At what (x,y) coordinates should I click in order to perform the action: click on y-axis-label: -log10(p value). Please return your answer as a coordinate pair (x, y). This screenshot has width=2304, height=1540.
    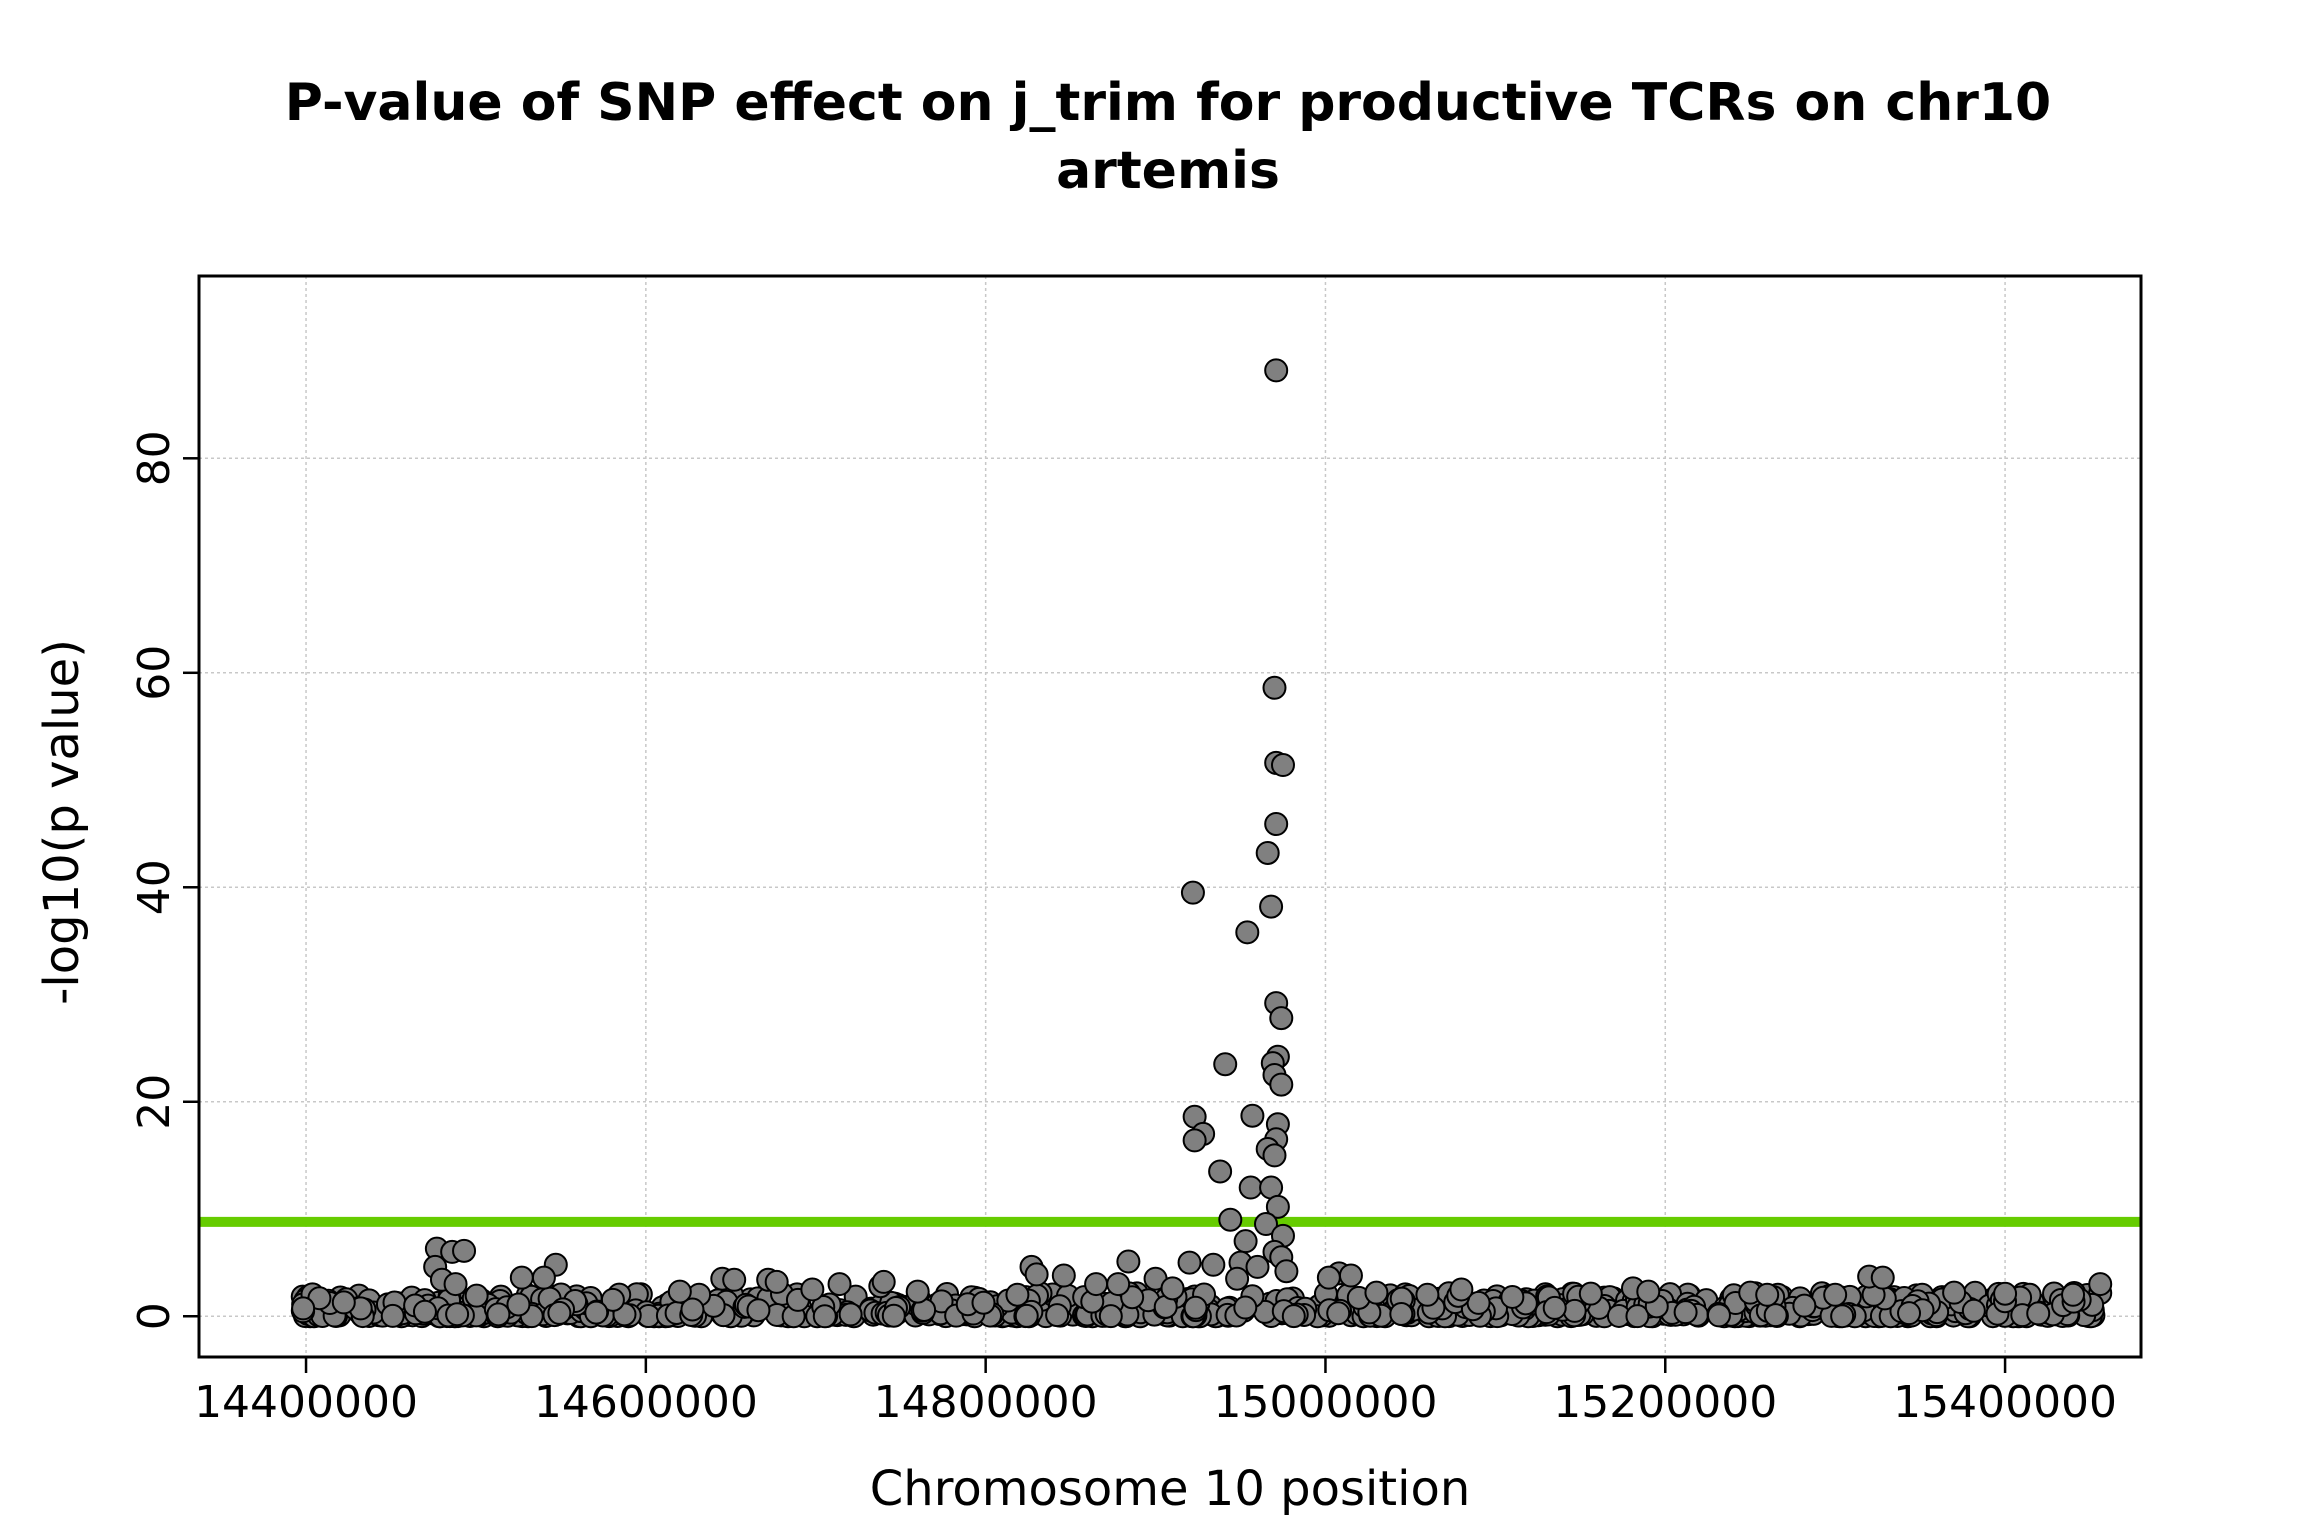
    Looking at the image, I should click on (62, 822).